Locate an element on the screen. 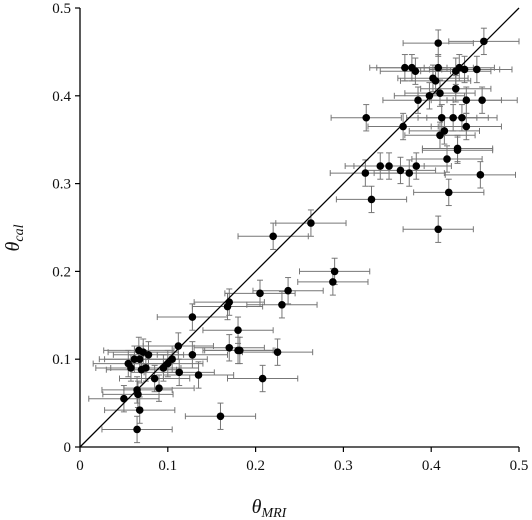  x-tick-label: 0.5 is located at coordinates (519, 466).